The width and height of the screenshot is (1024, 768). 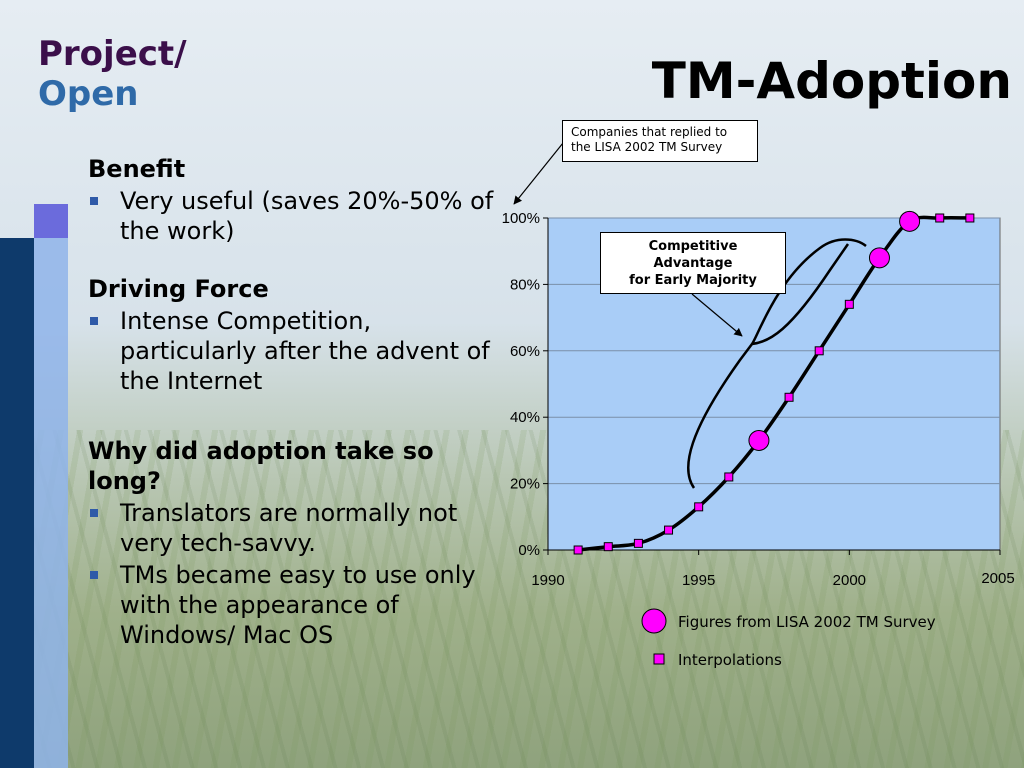 What do you see at coordinates (647, 147) in the screenshot?
I see `survey-callout-line: the LISA 2002 TM Survey` at bounding box center [647, 147].